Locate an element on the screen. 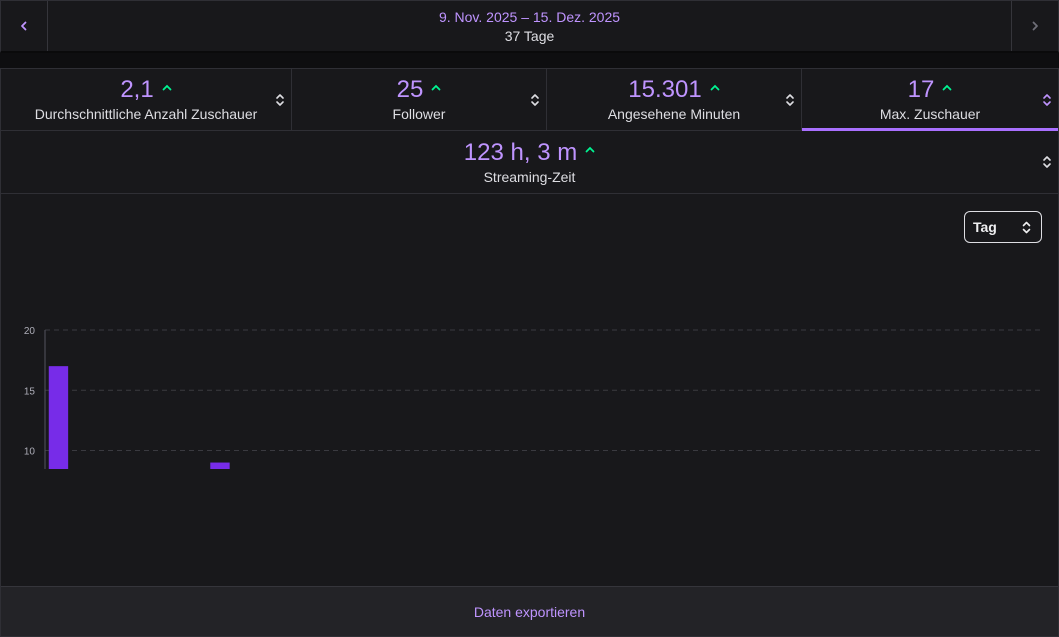 The width and height of the screenshot is (1059, 637). tab-streaming-time: 123 h, 3 m Streaming-Zeit is located at coordinates (529, 162).